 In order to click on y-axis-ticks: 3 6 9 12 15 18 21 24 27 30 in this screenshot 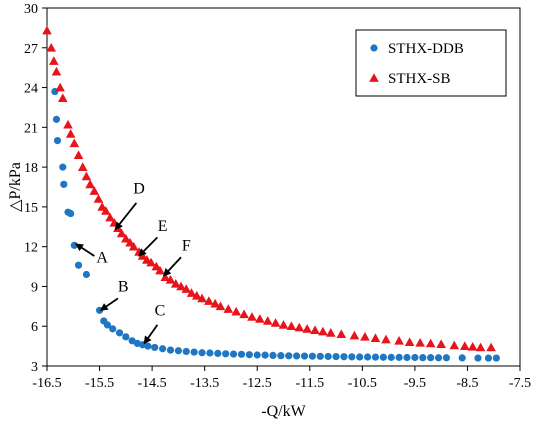, I will do `click(35, 188)`.